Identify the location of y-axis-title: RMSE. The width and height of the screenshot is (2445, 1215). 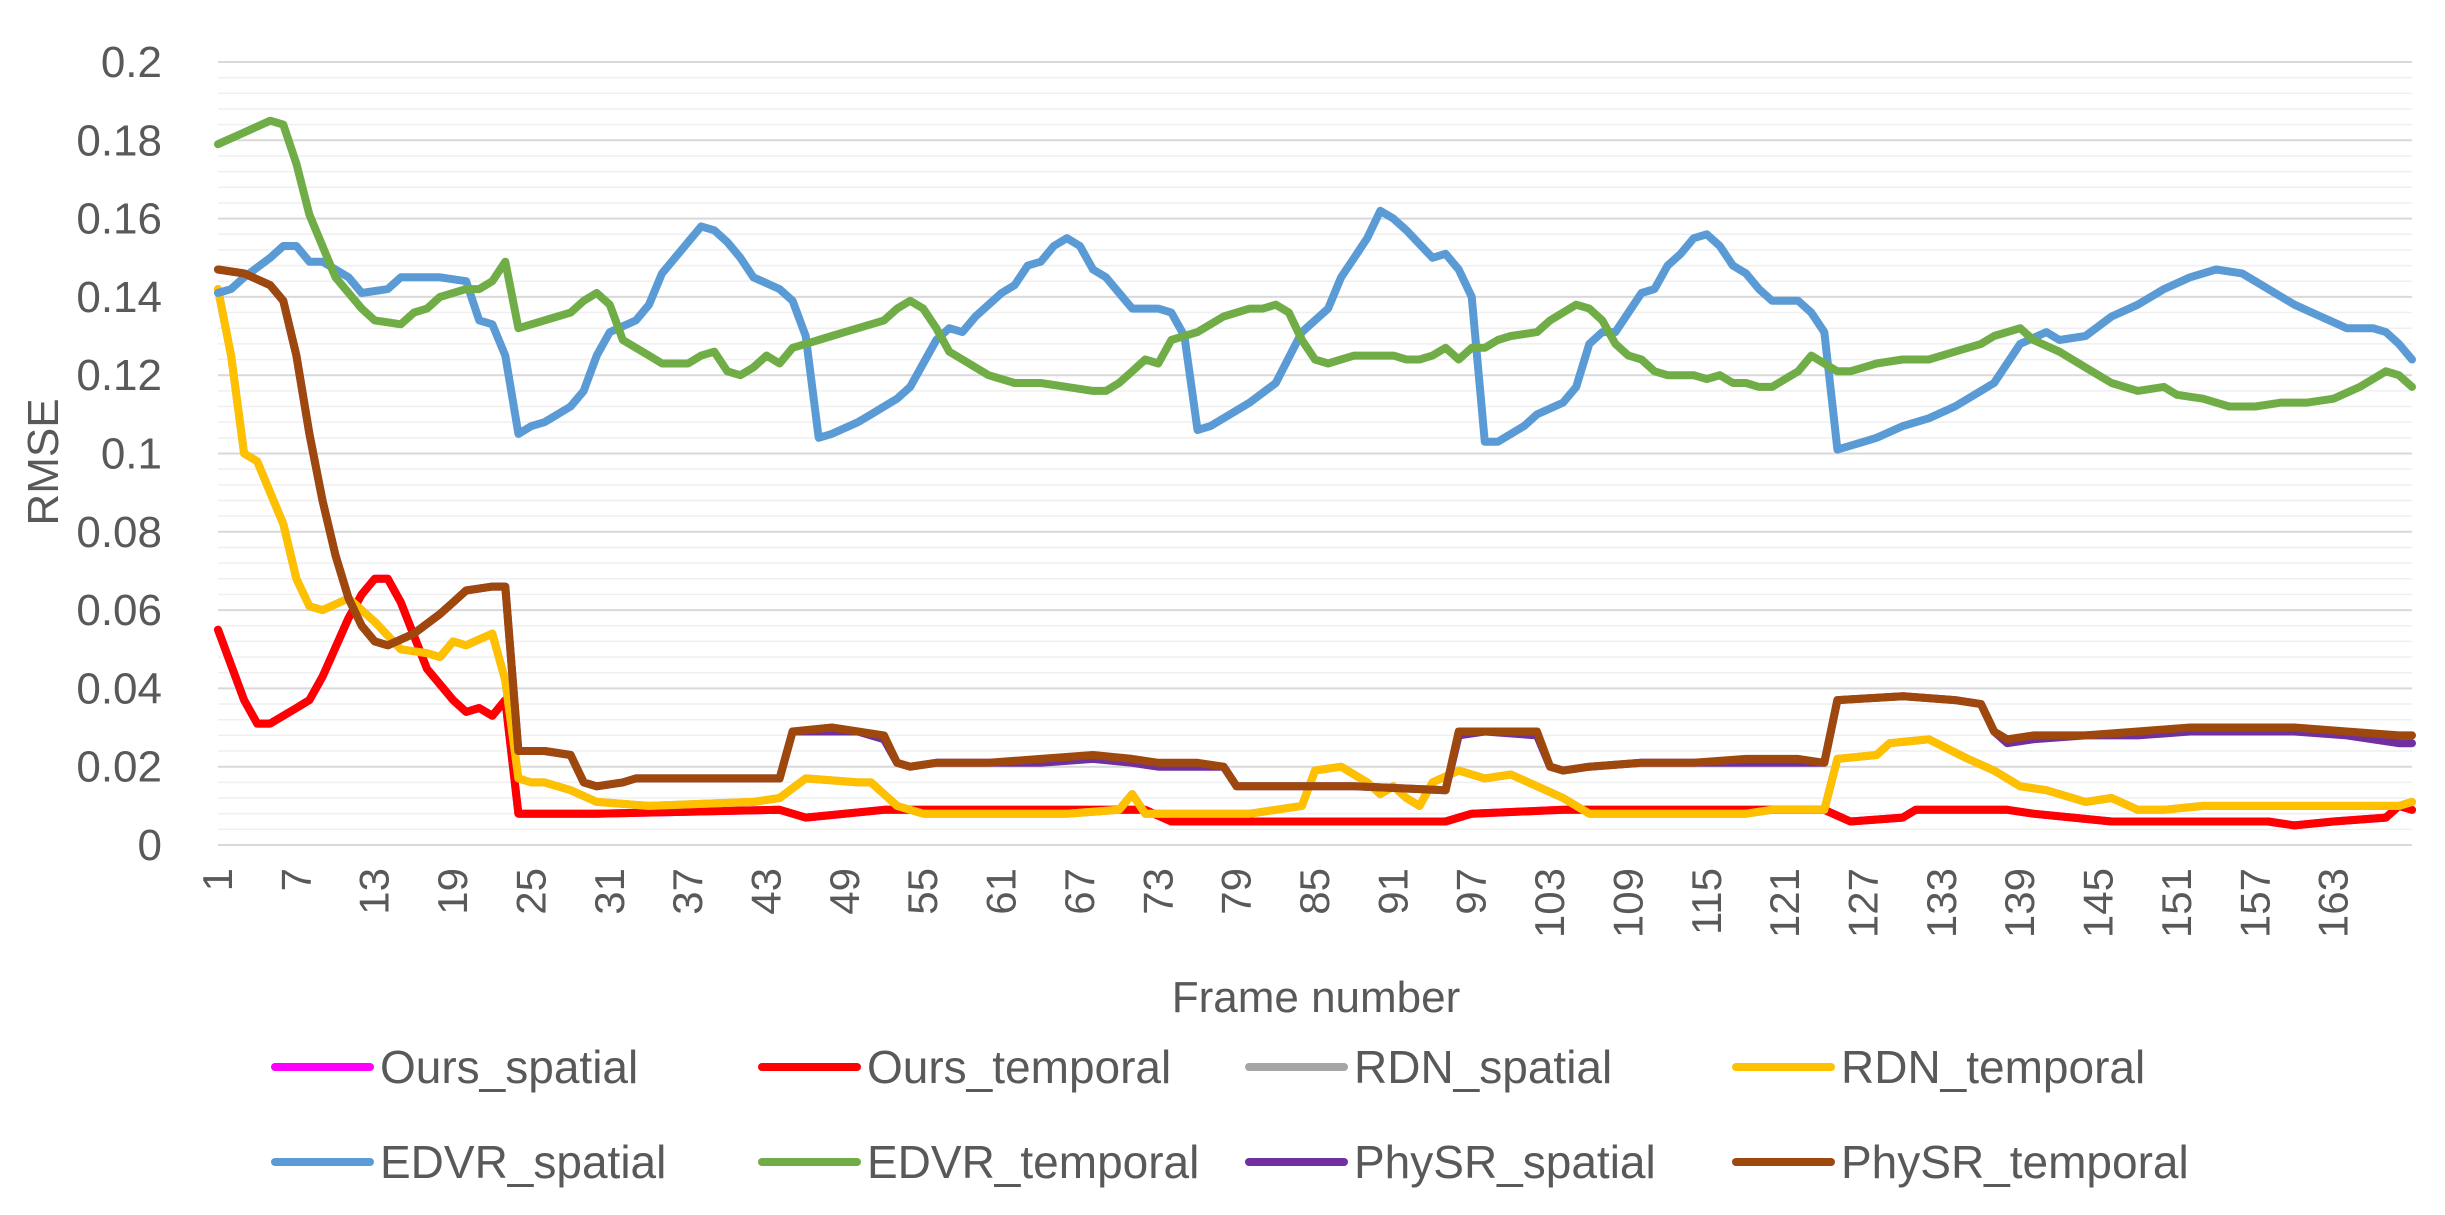
(43, 461).